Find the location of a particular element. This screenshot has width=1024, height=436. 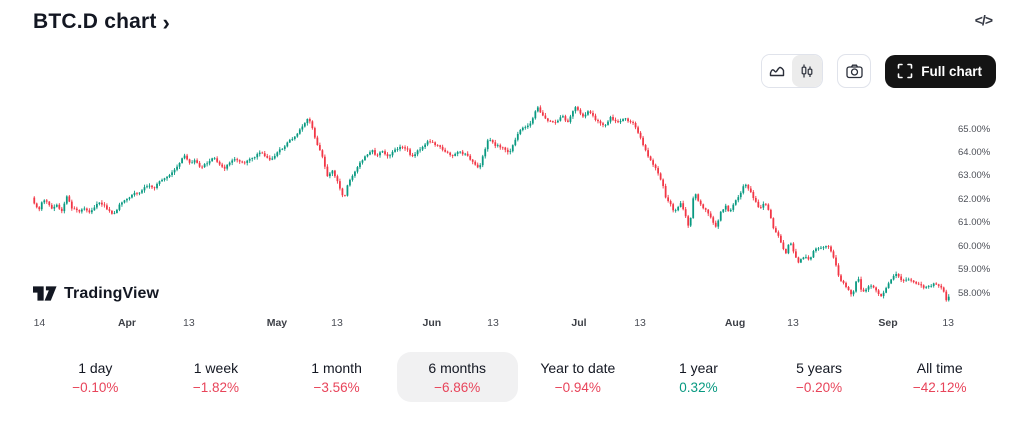

range-change-value: −42.12% is located at coordinates (939, 387).